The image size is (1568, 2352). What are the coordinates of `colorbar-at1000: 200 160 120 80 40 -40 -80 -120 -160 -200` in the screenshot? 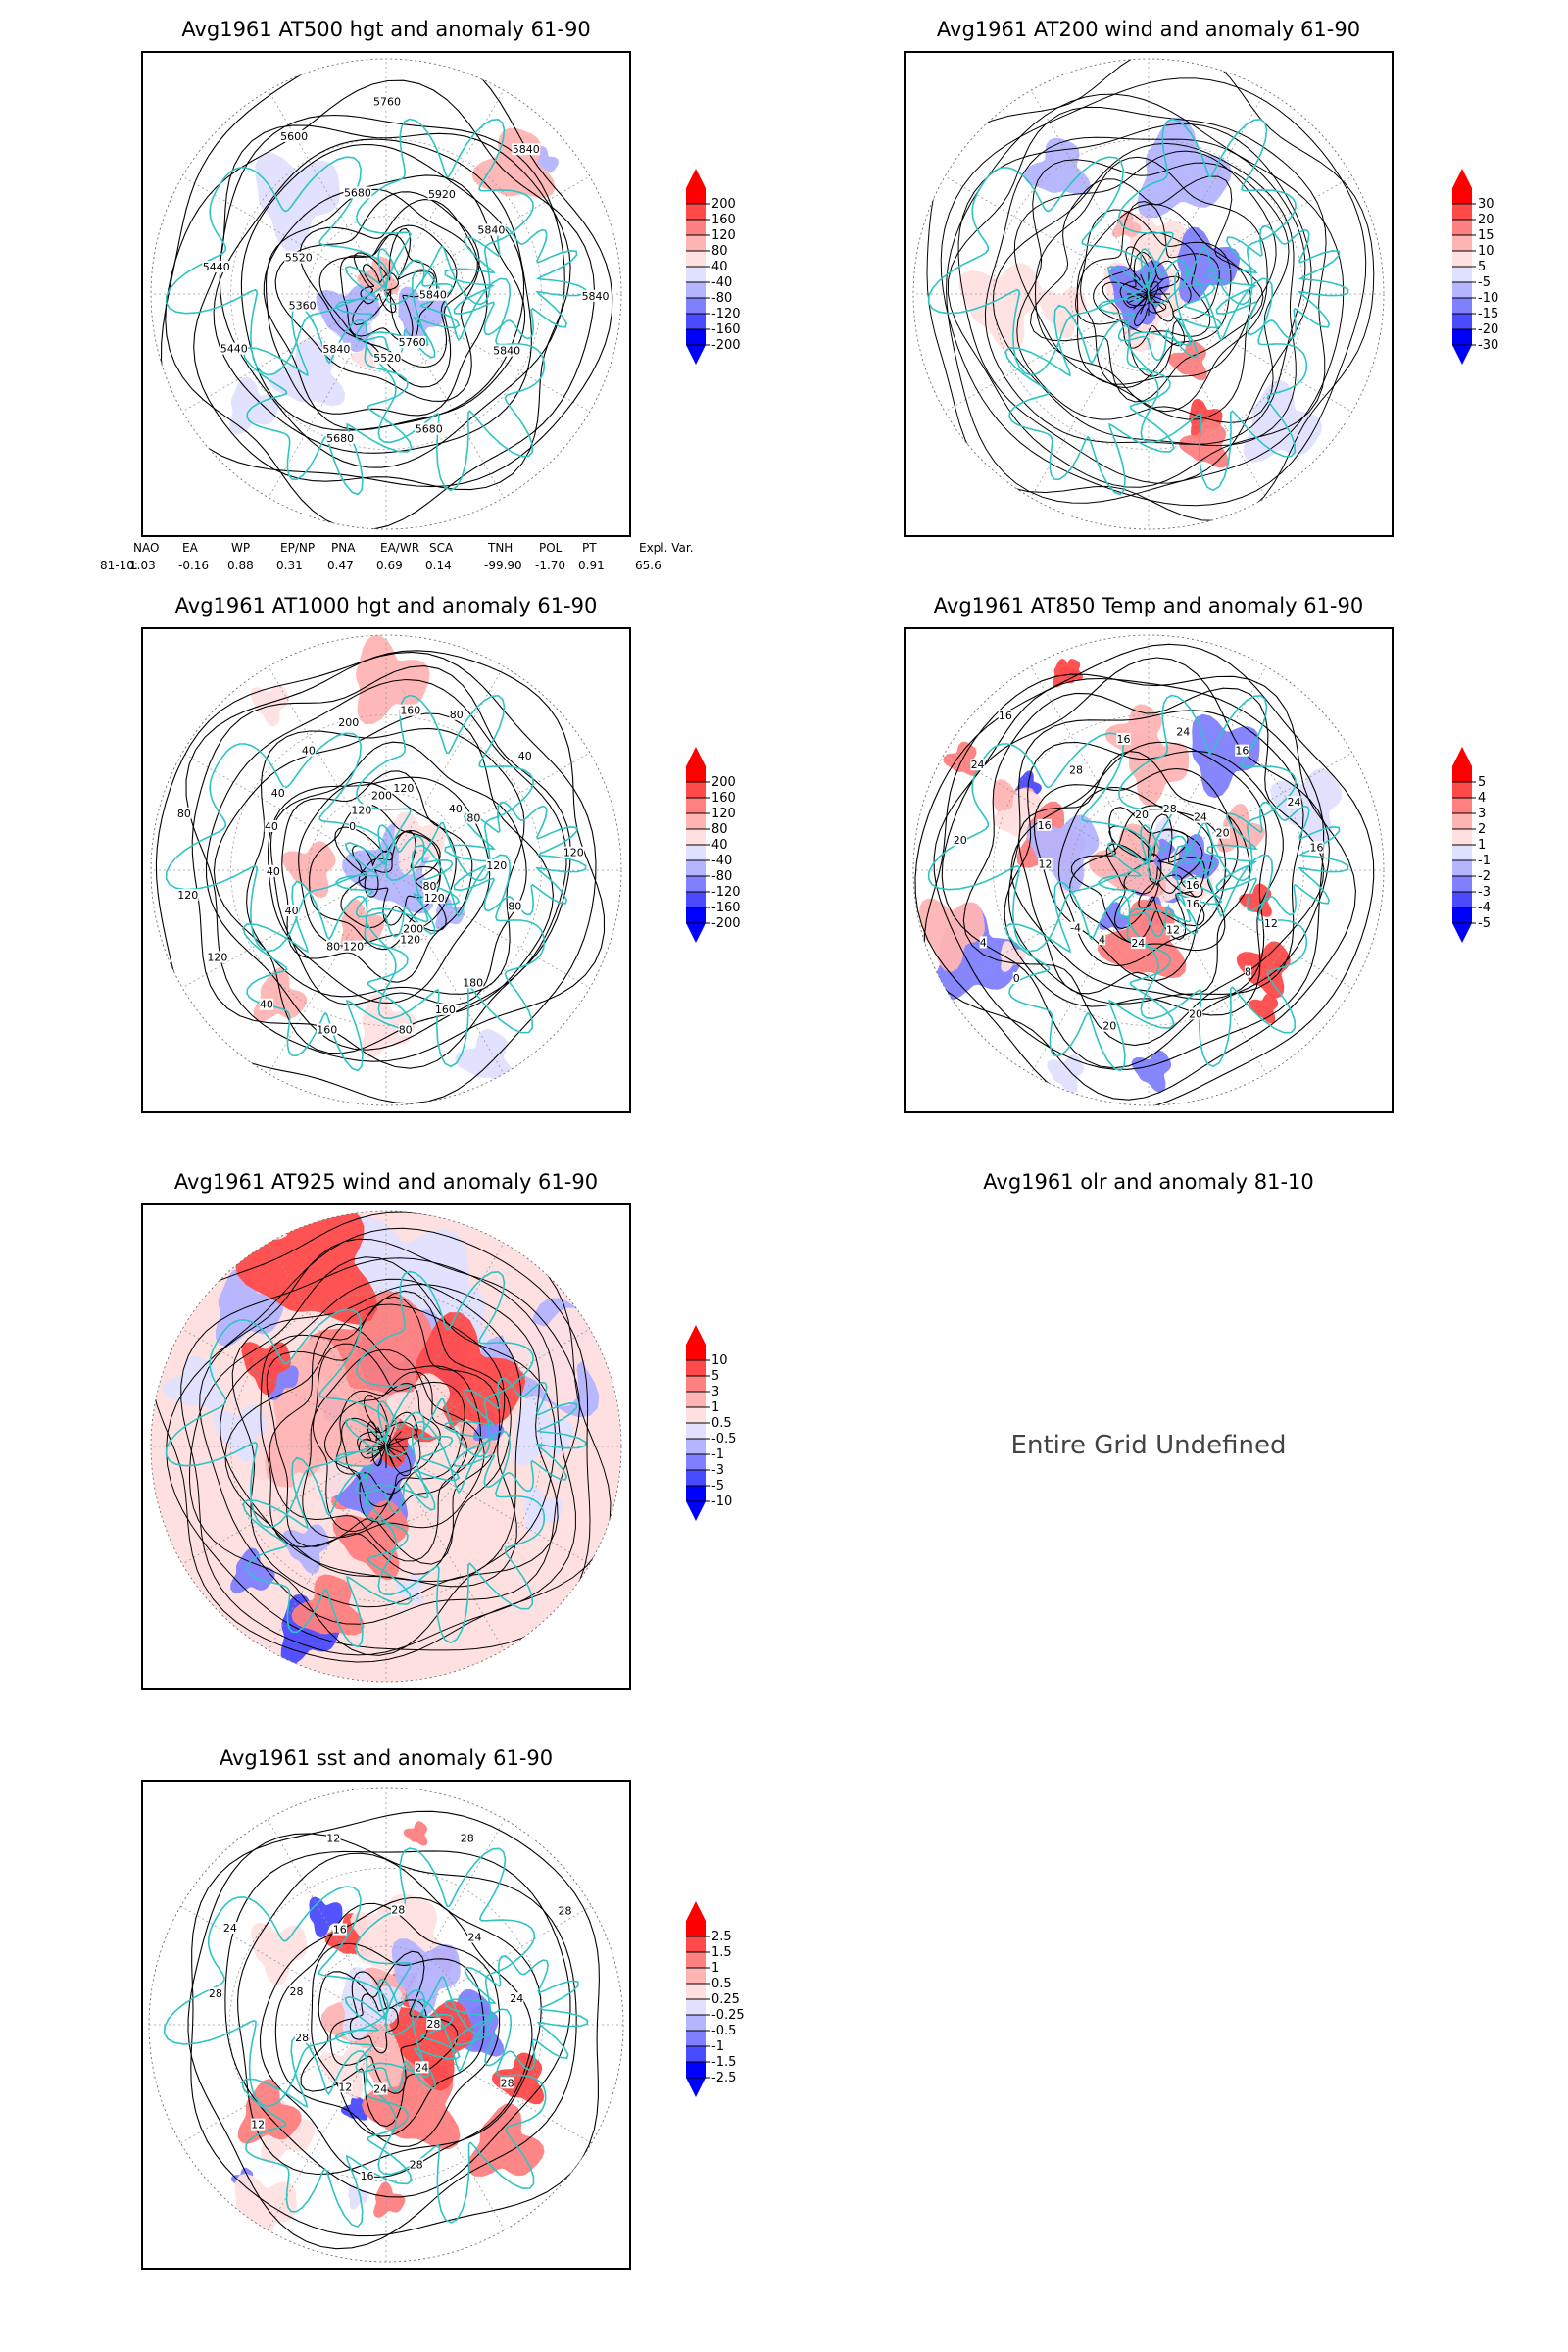 It's located at (725, 847).